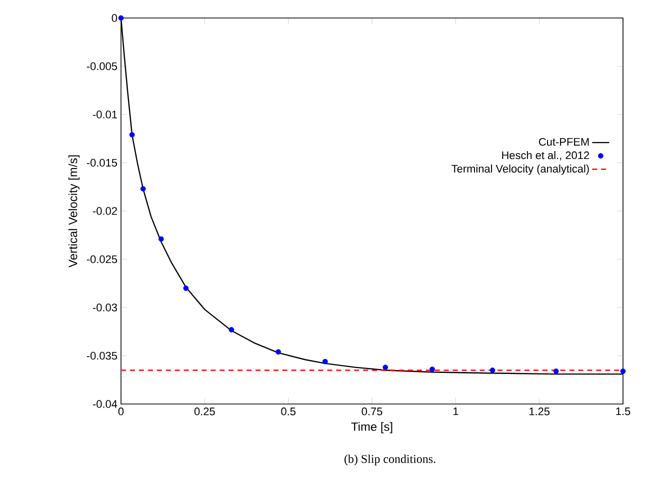 The width and height of the screenshot is (652, 497). Describe the element at coordinates (104, 211) in the screenshot. I see `y-tick-label: -0.02` at that location.